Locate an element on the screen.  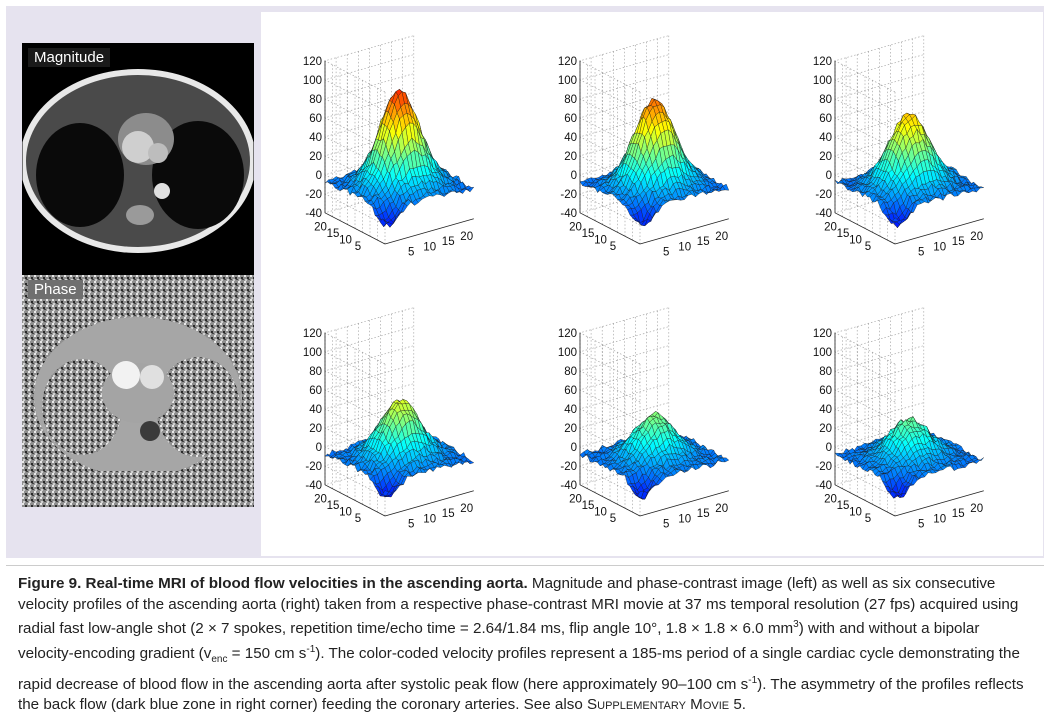
magnitude-mri-graphic is located at coordinates (138, 159).